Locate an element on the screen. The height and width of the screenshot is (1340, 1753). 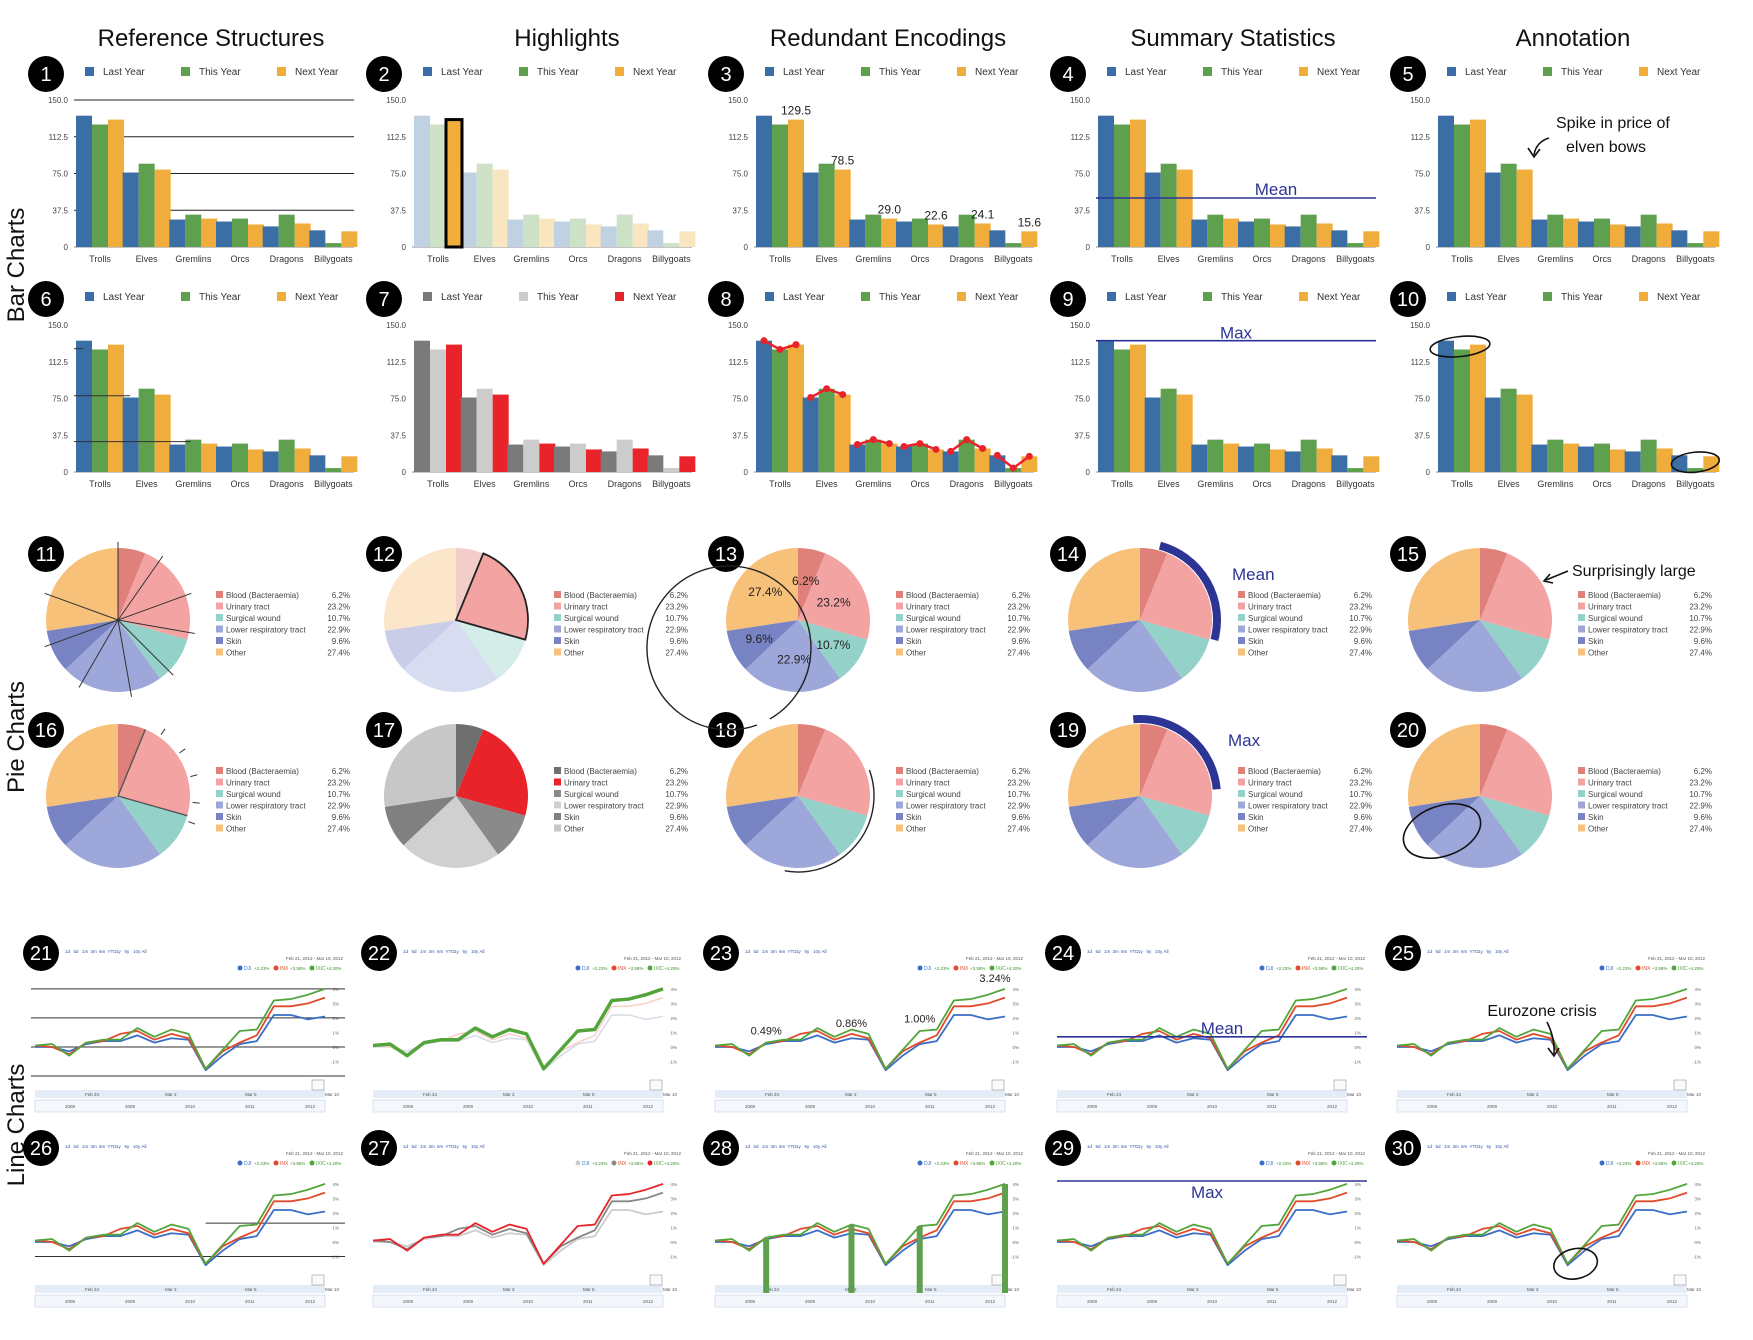
y-tick-label: 150.0 is located at coordinates (738, 100).